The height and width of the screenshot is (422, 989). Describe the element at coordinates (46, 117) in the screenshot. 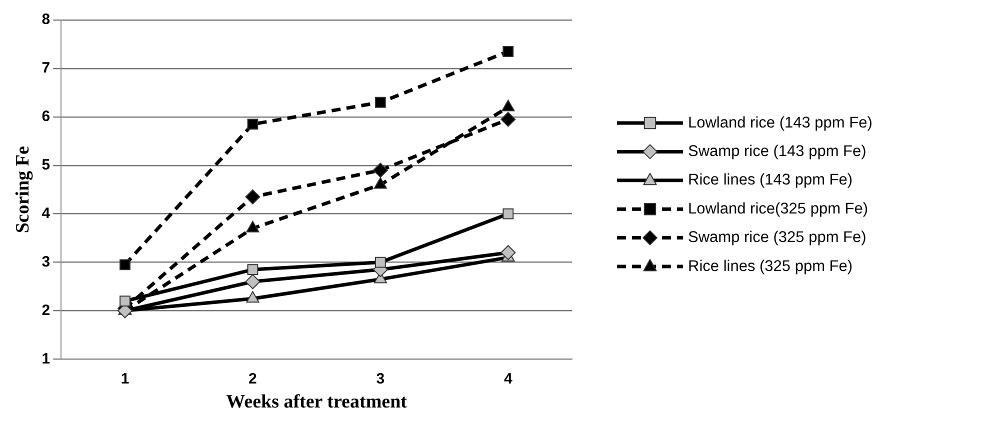

I see `y-tick-label: 6` at that location.